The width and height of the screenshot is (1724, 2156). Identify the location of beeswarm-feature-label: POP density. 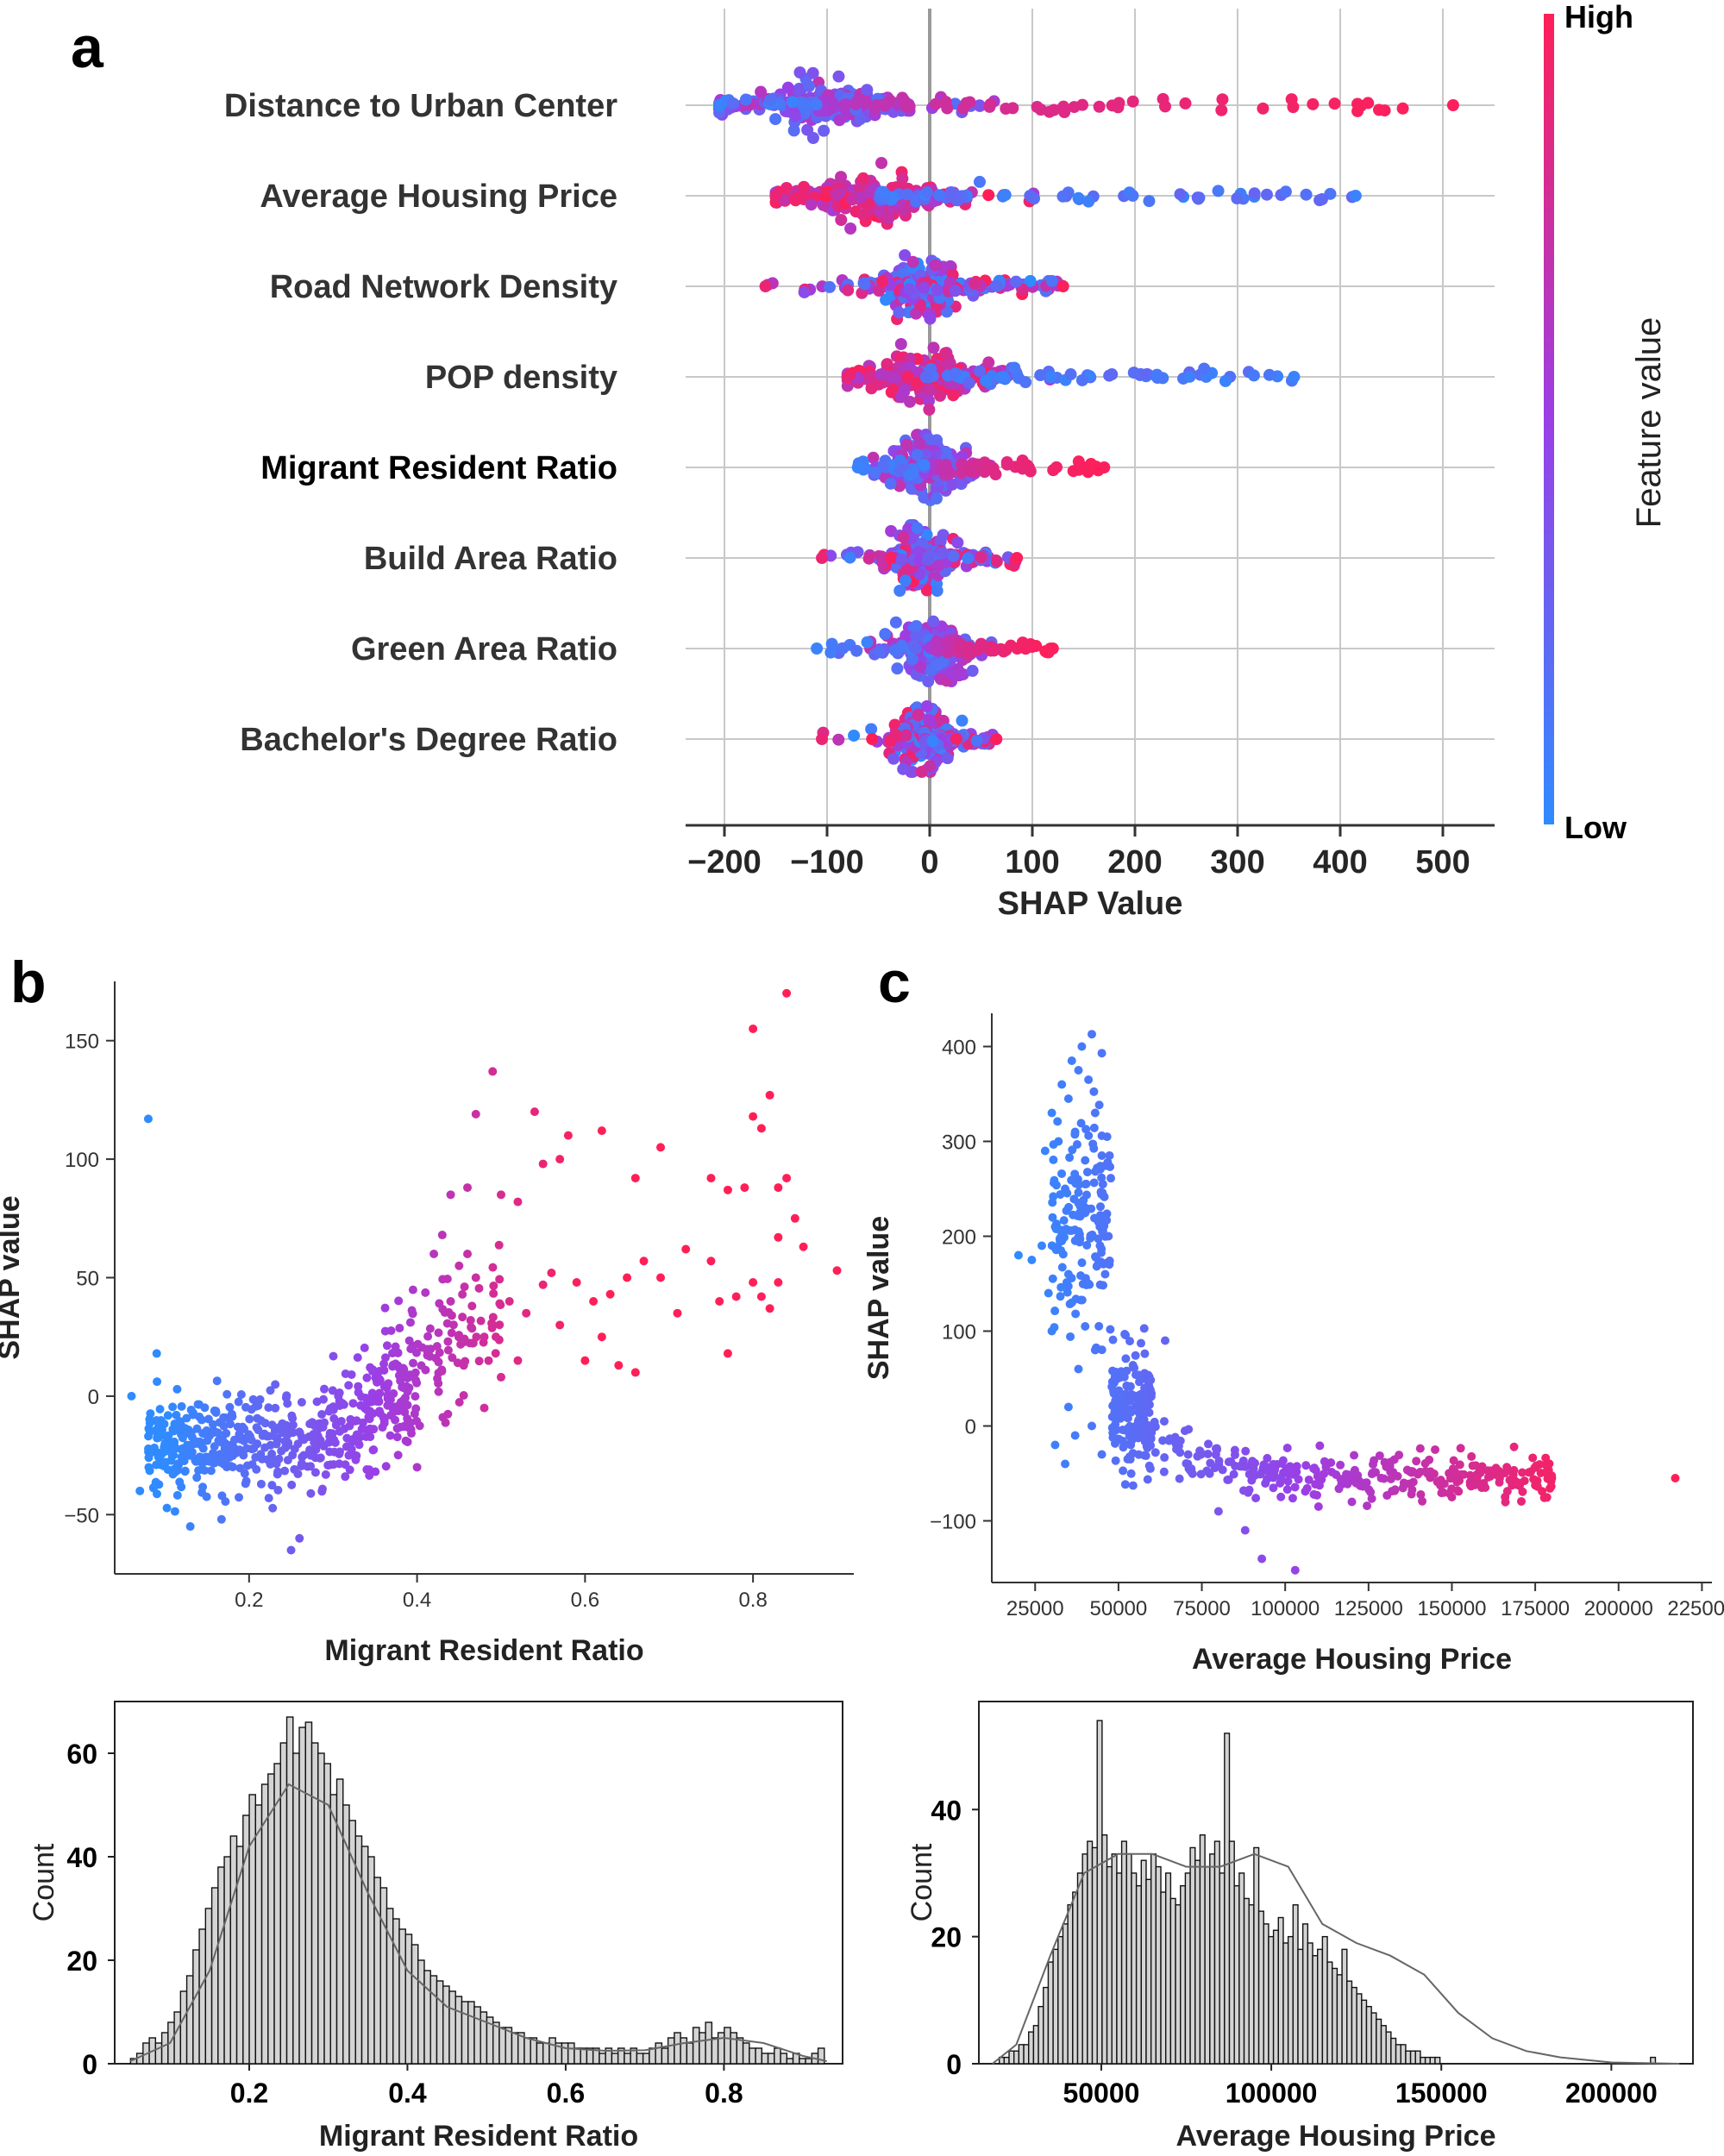
(522, 378).